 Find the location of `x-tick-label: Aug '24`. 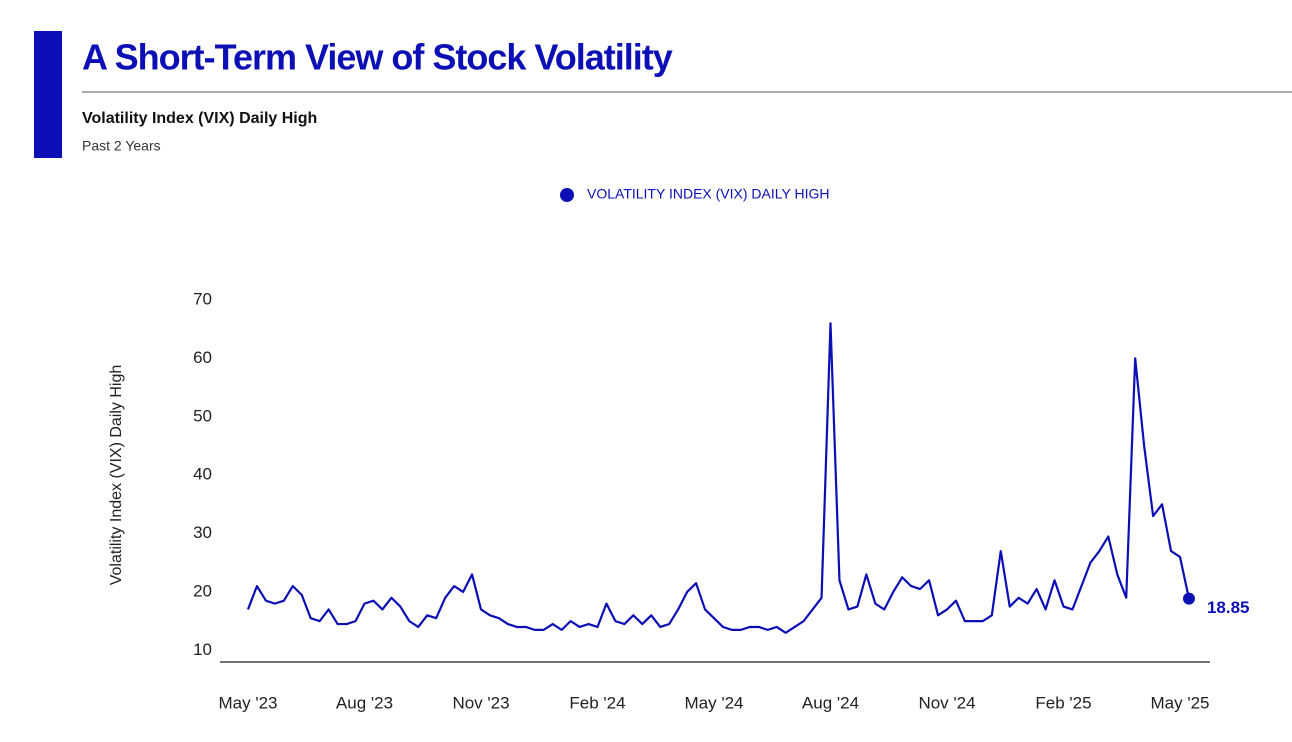

x-tick-label: Aug '24 is located at coordinates (830, 702).